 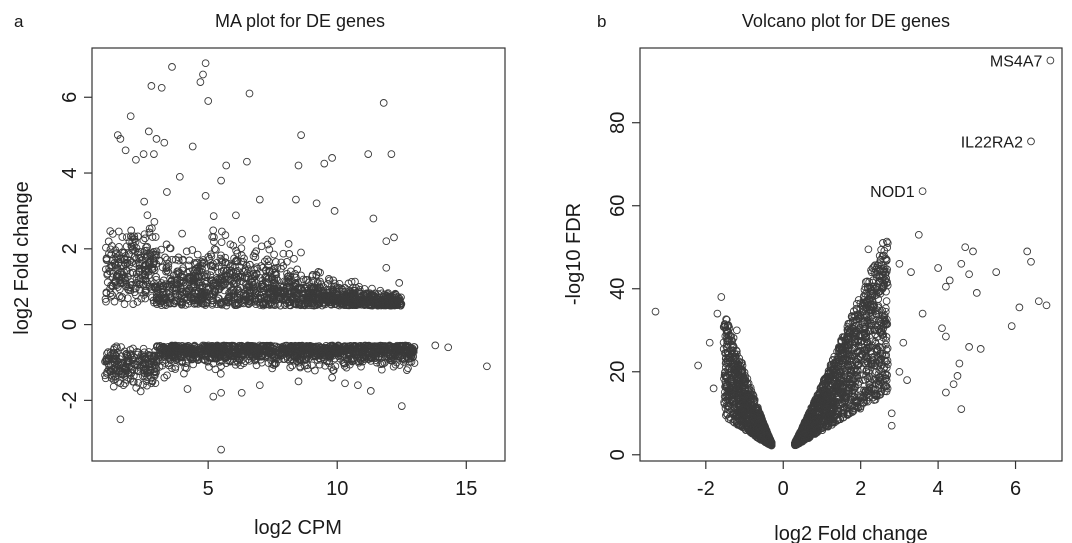 What do you see at coordinates (706, 489) in the screenshot?
I see `volcano-x-tick-label: -2` at bounding box center [706, 489].